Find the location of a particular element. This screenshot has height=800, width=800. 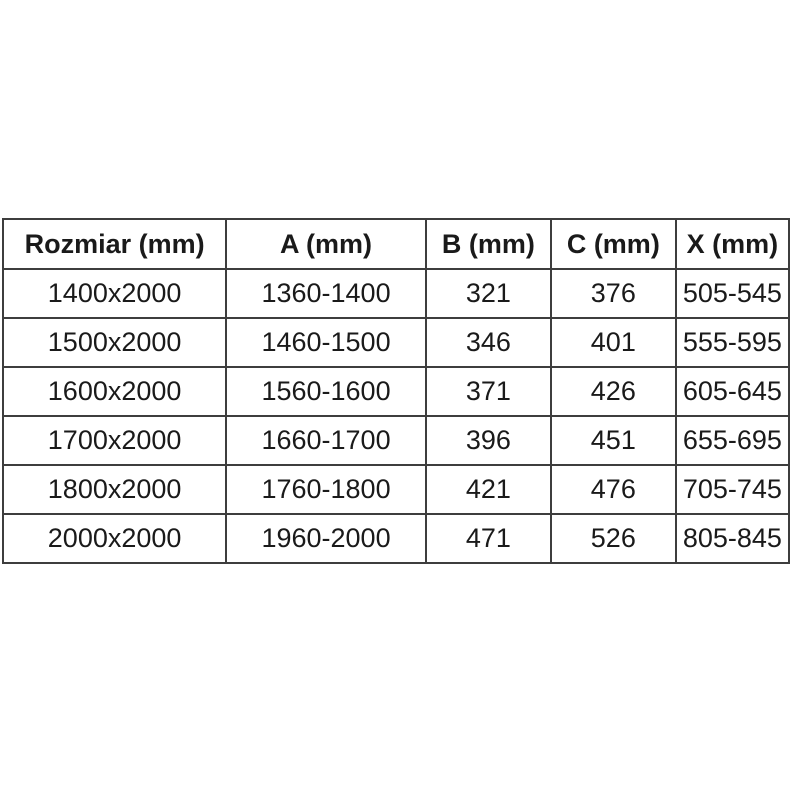

table-row: 1400x2000 1360-1400 321 376 505-545 is located at coordinates (396, 293).